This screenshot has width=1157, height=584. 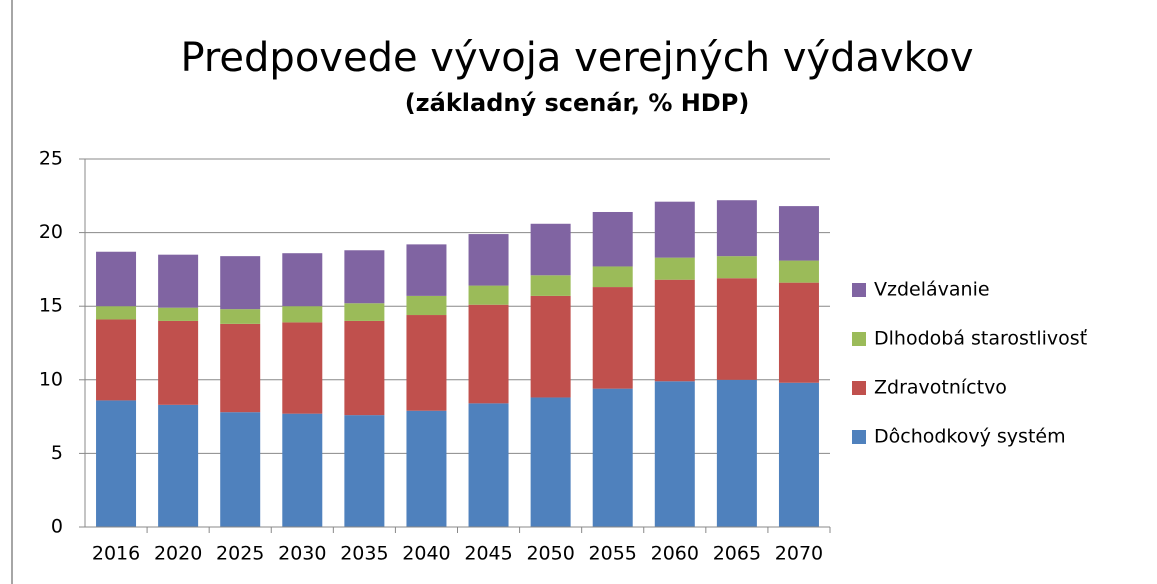 What do you see at coordinates (737, 554) in the screenshot?
I see `x-tick-label: 2065` at bounding box center [737, 554].